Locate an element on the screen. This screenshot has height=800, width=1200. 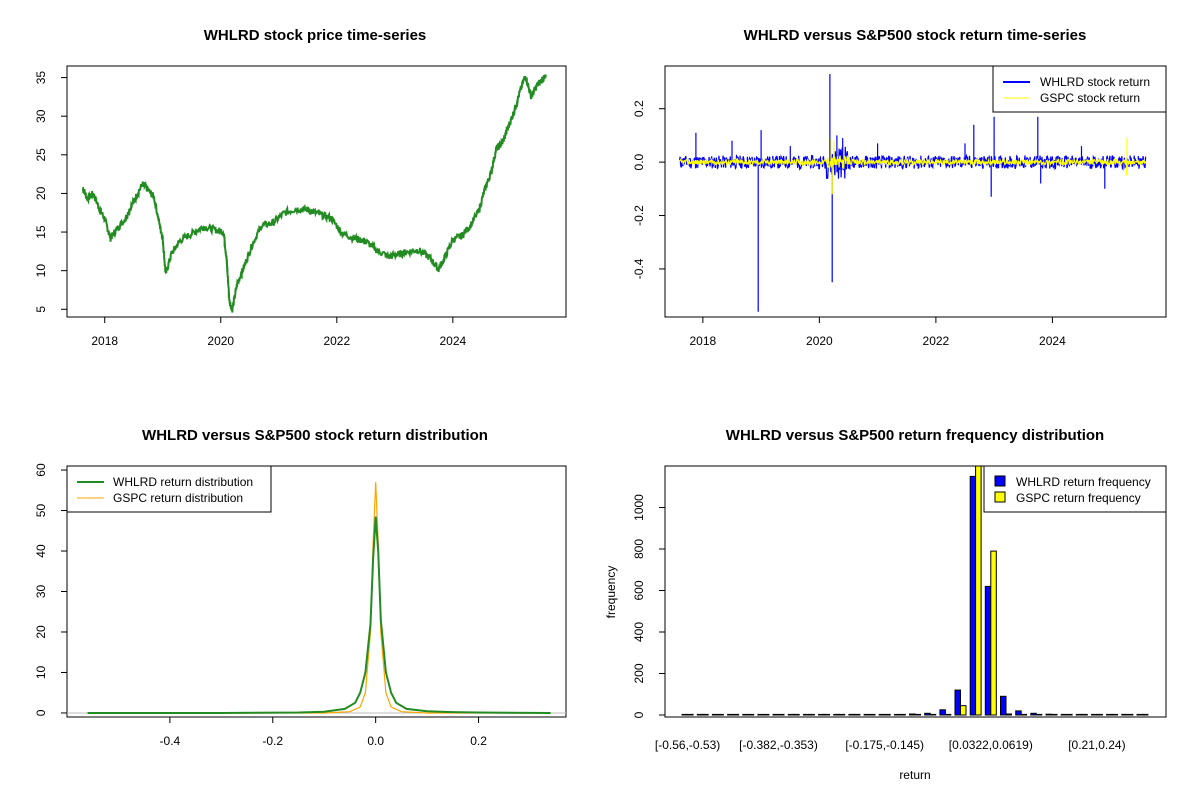
distribution-x-tick-label: 0.0 is located at coordinates (375, 741).